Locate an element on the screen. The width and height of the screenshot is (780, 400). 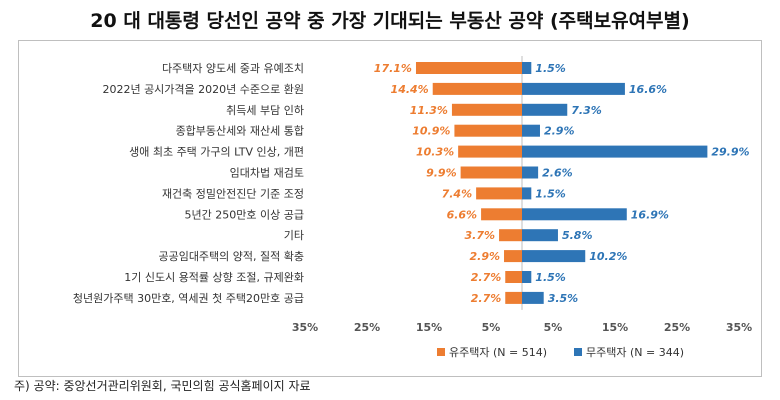
data-label-non-owner: 2.9% is located at coordinates (559, 131).